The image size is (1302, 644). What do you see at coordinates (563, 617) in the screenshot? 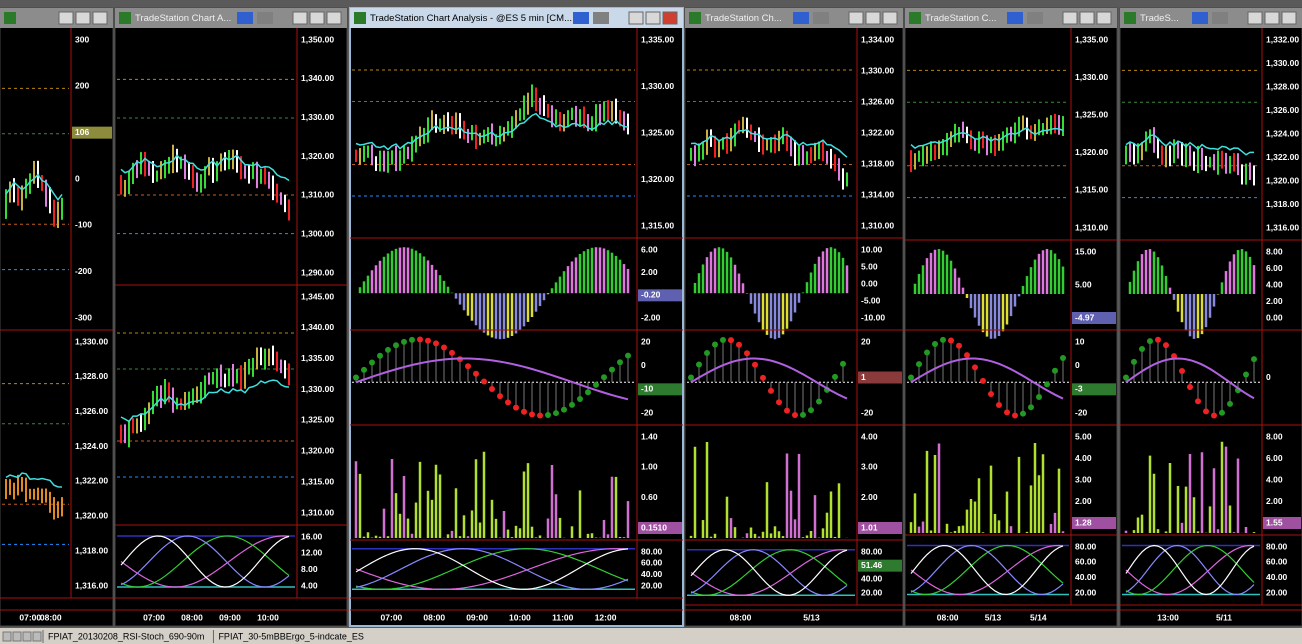
I see `time-label: 11:00` at bounding box center [563, 617].